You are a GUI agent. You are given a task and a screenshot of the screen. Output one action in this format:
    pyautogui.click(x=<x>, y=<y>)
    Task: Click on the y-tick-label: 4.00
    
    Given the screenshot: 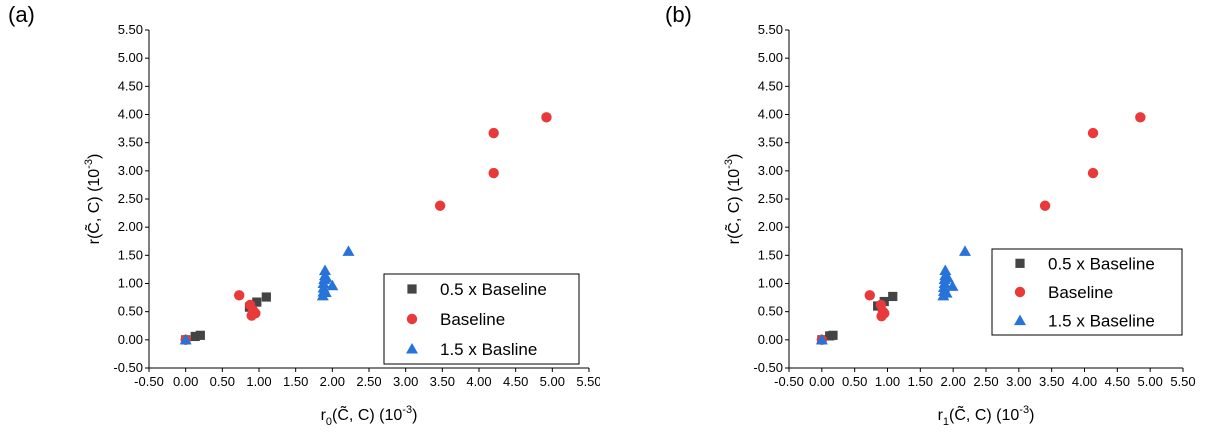 What is the action you would take?
    pyautogui.click(x=770, y=114)
    